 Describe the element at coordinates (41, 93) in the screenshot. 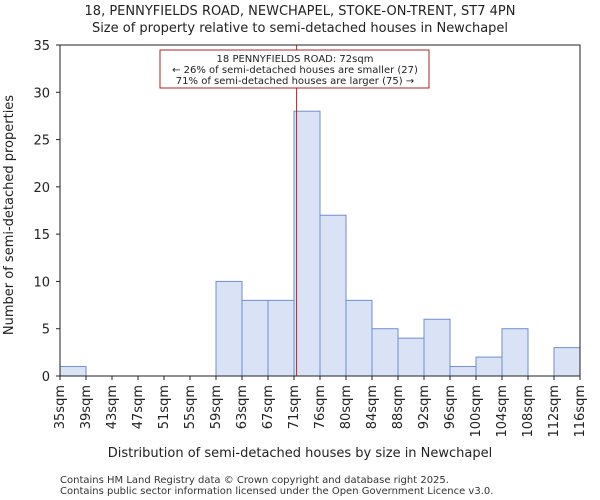

I see `y-tick-label: 30` at that location.